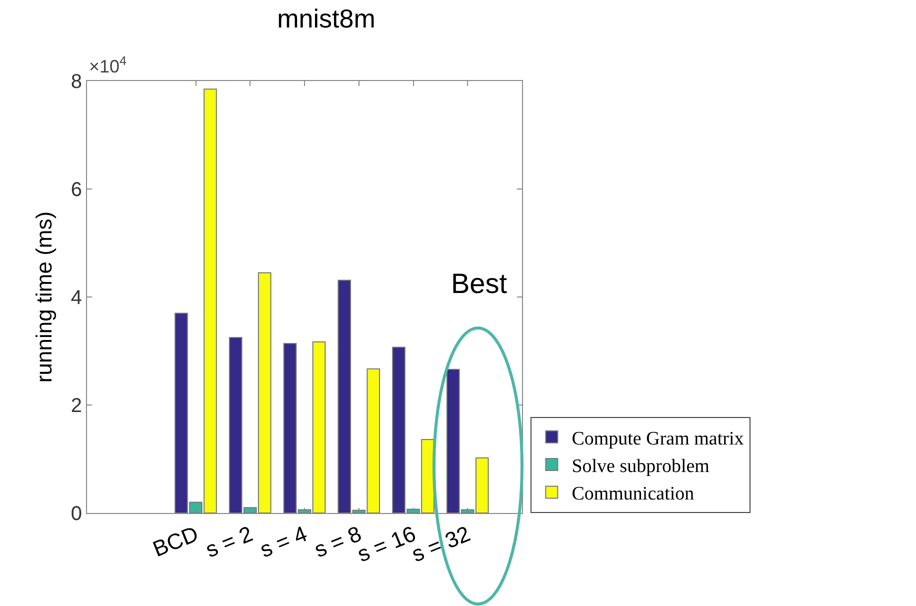 This screenshot has height=606, width=916. I want to click on x-tick-label: s = 4, so click(283, 541).